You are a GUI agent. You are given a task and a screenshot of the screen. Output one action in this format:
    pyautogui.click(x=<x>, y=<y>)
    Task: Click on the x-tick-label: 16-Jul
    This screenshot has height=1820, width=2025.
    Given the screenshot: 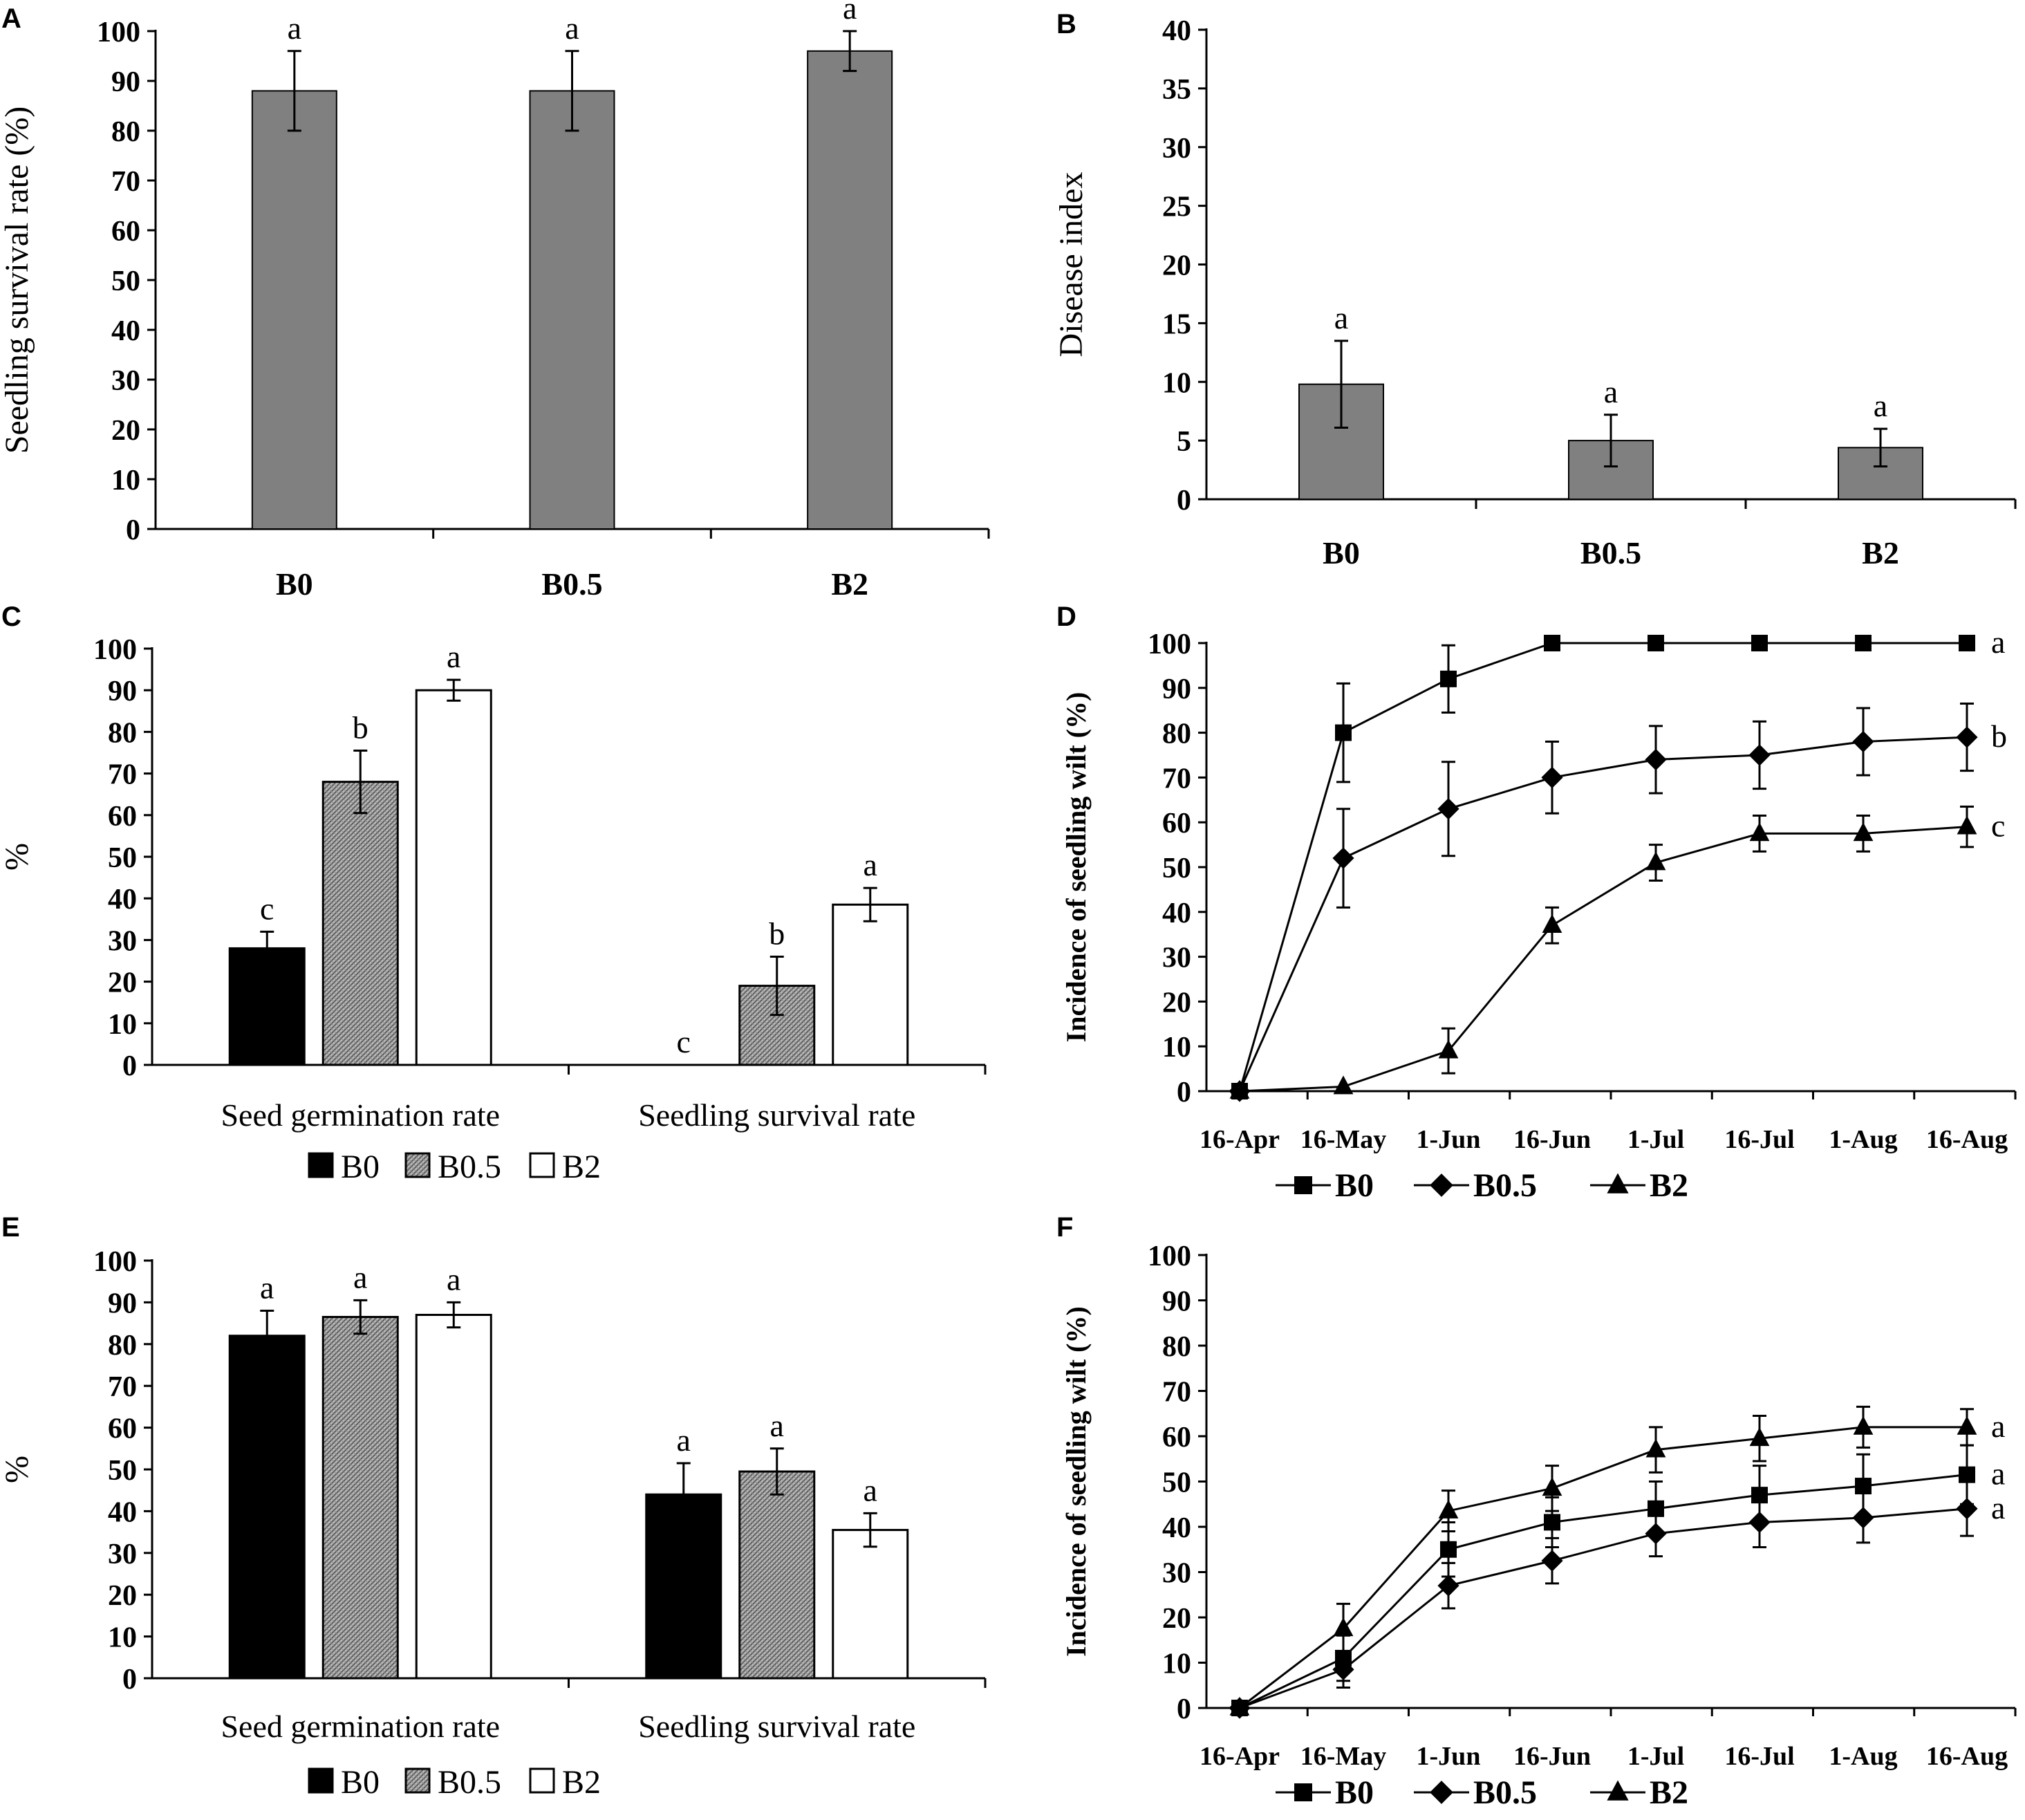 What is the action you would take?
    pyautogui.click(x=1759, y=1139)
    